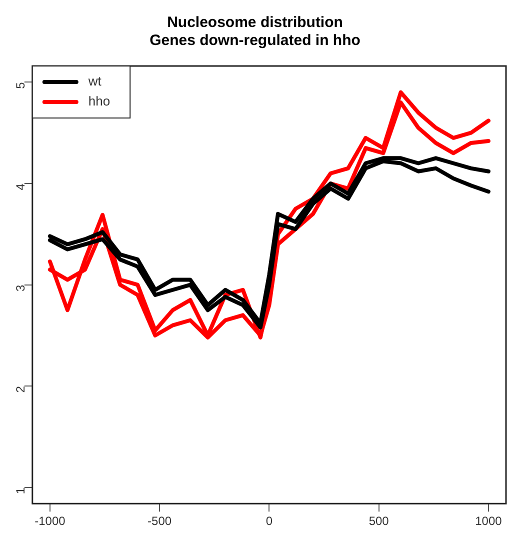 This screenshot has height=536, width=516. Describe the element at coordinates (99, 101) in the screenshot. I see `legend-label: hho` at that location.